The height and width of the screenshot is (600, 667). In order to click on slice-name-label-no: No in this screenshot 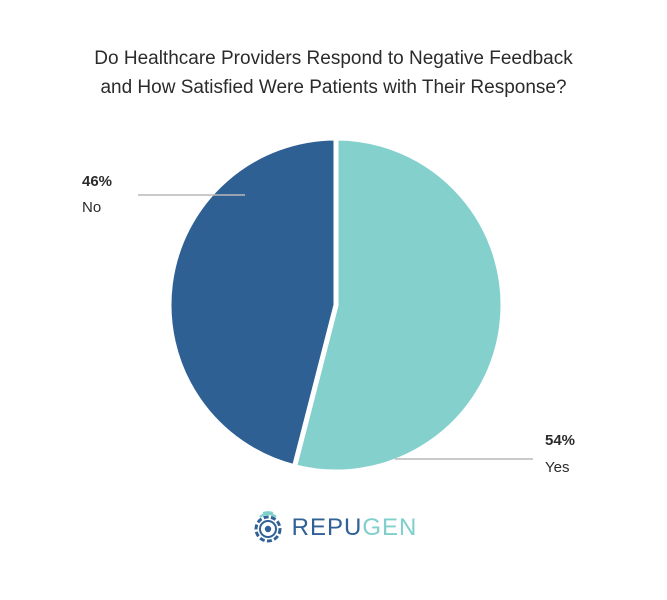, I will do `click(91, 207)`.